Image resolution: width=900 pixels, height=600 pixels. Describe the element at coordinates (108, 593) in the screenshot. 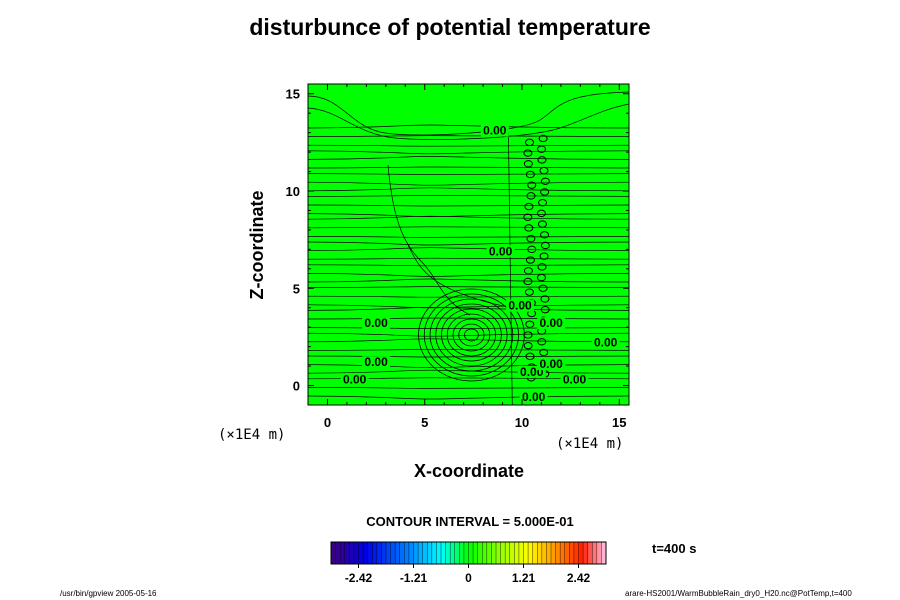

I see `footer-left: /usr/bin/gpview 2005-05-16` at that location.